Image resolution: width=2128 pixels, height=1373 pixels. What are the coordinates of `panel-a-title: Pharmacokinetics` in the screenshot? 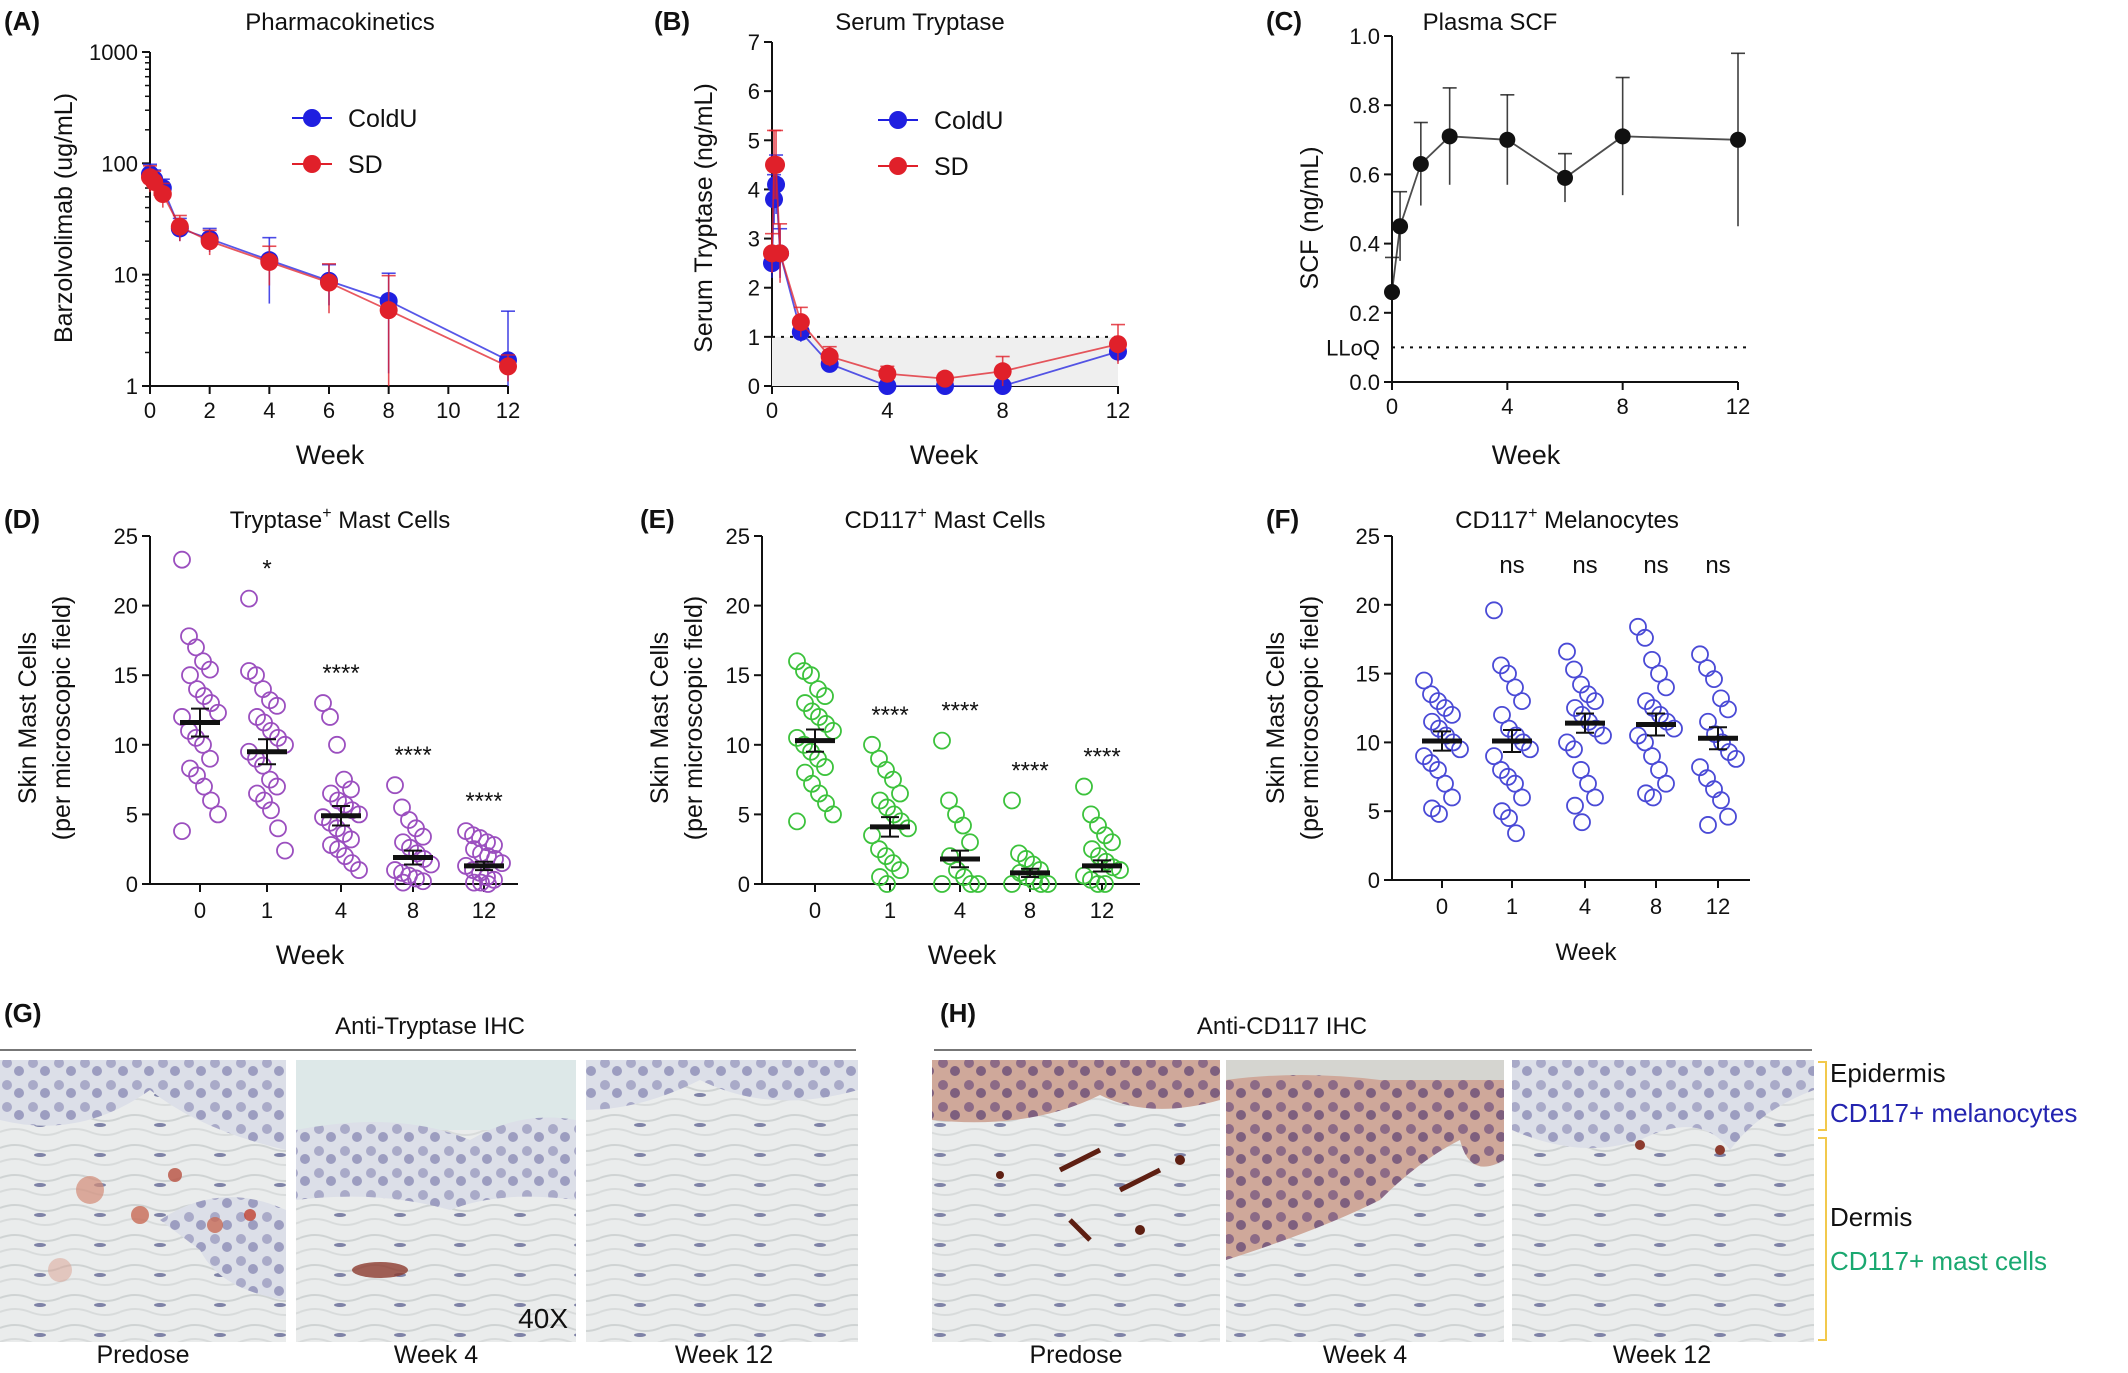 It's located at (339, 22).